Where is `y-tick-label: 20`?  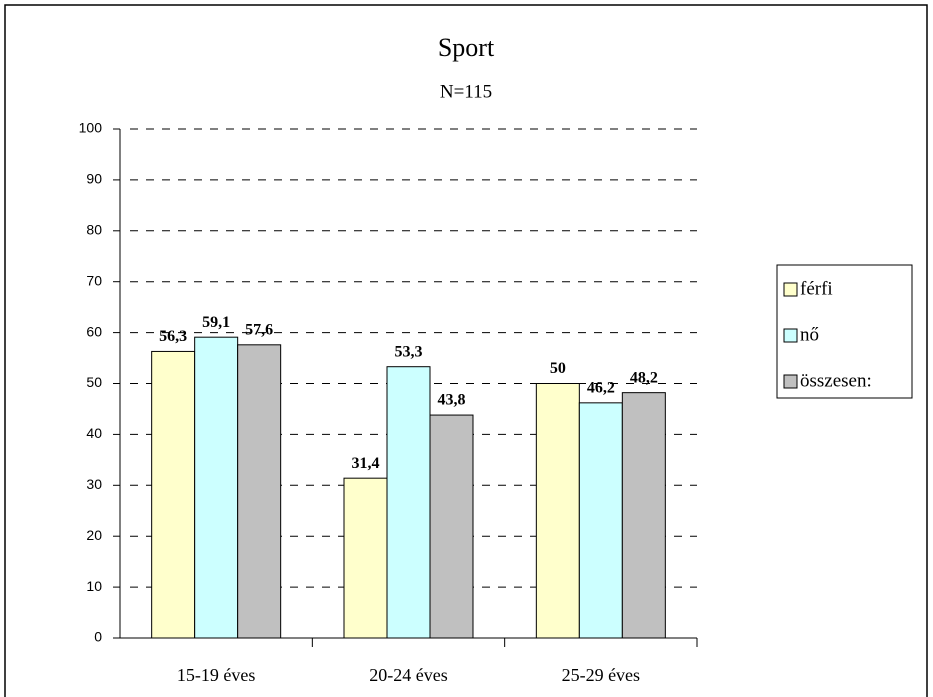
y-tick-label: 20 is located at coordinates (94, 535).